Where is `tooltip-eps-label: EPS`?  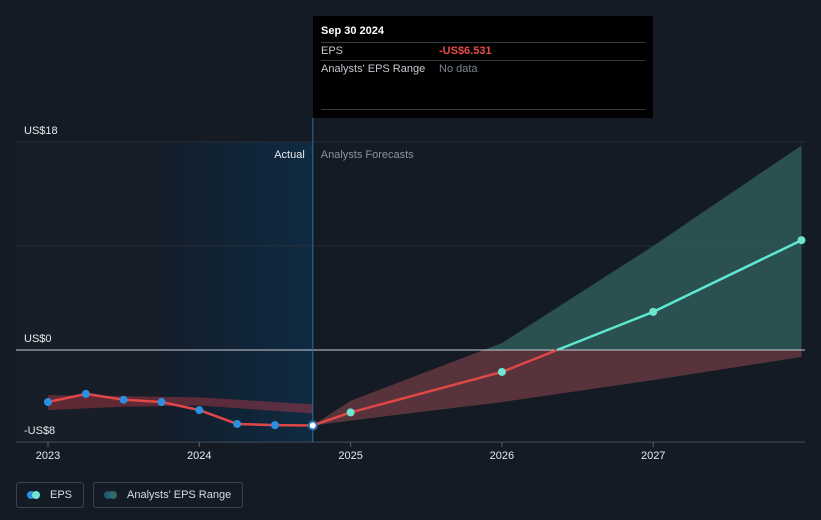 tooltip-eps-label: EPS is located at coordinates (332, 51).